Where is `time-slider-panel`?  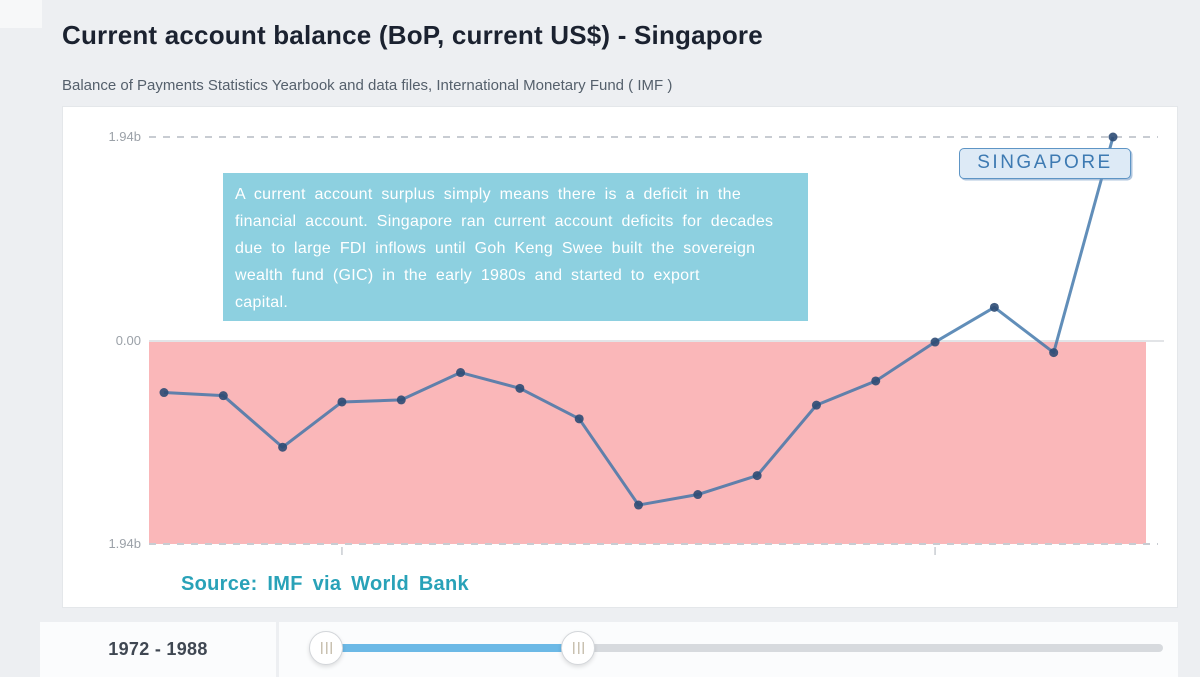
time-slider-panel is located at coordinates (728, 649).